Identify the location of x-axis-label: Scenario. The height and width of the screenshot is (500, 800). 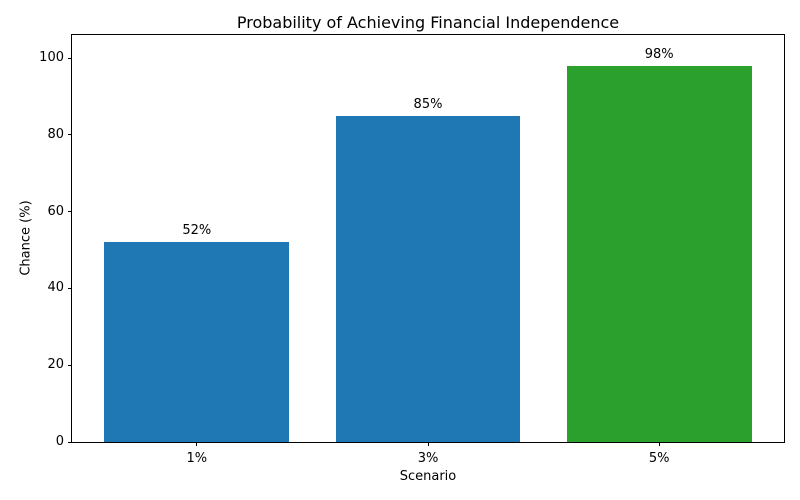
(428, 476).